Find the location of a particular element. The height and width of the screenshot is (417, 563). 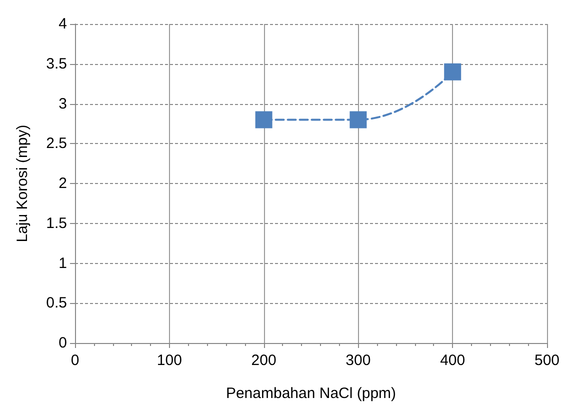

y-tick-label: 0 is located at coordinates (62, 343).